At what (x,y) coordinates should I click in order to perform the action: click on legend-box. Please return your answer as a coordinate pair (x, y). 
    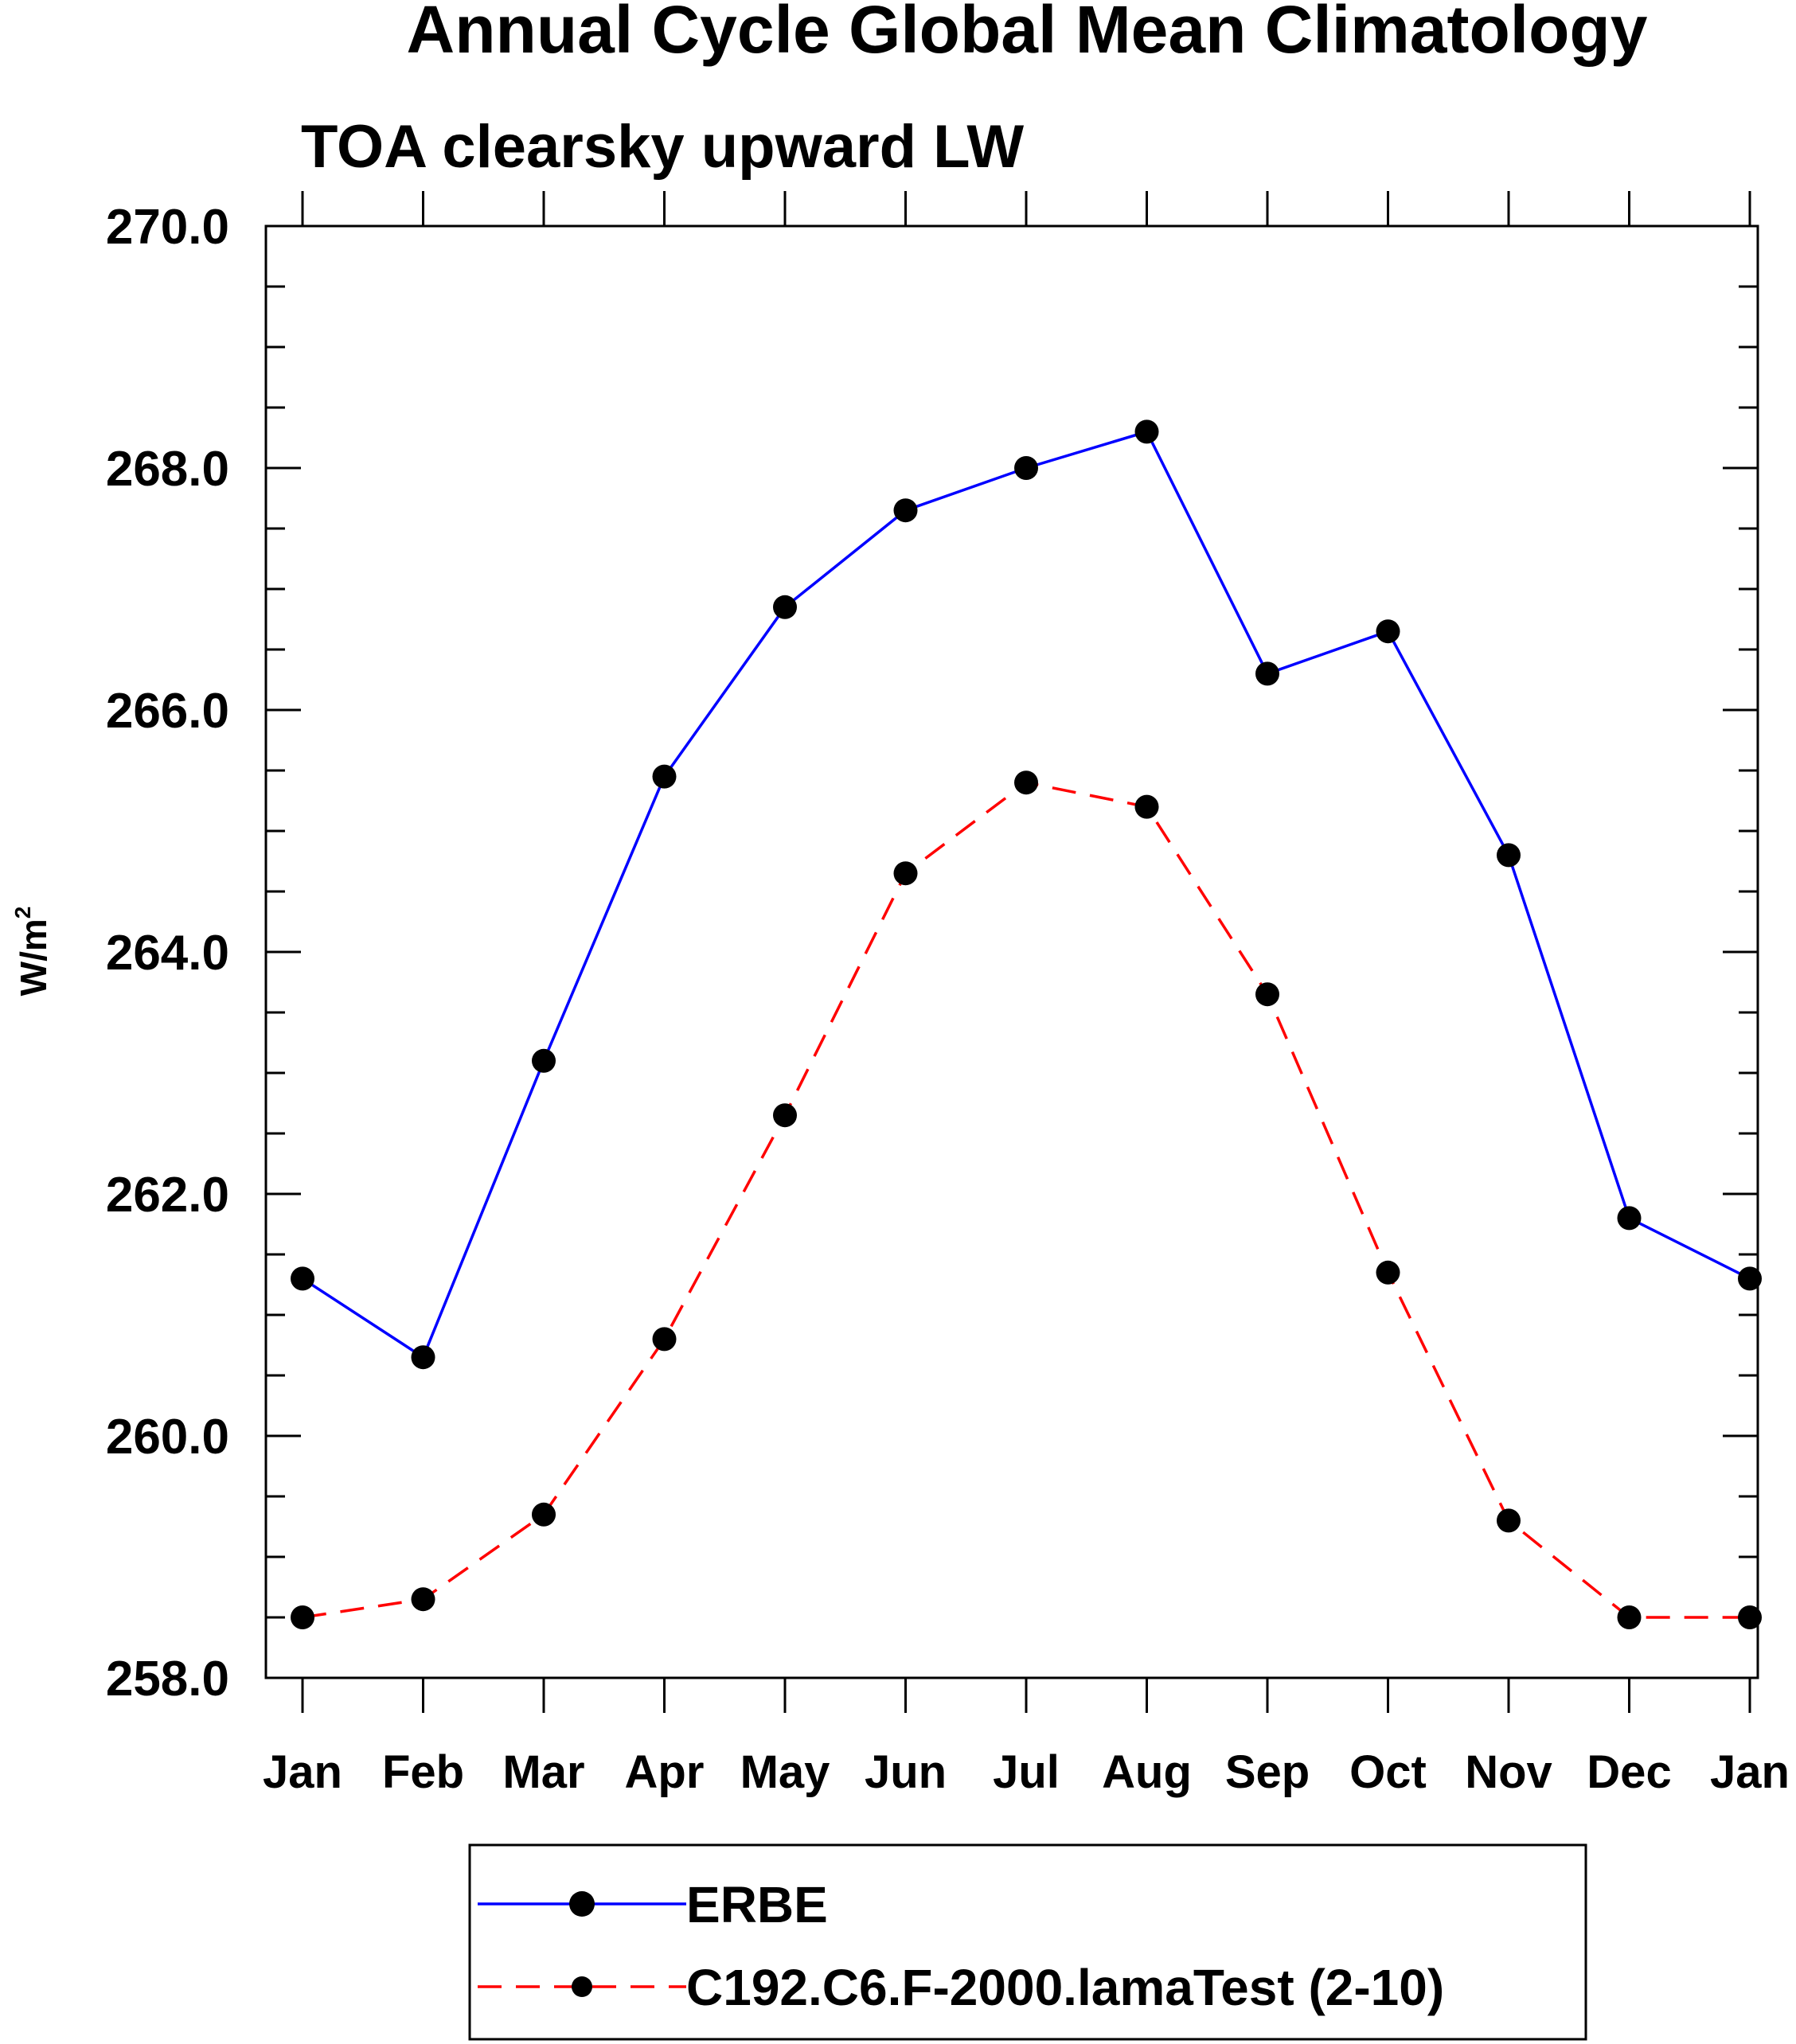
    Looking at the image, I should click on (1027, 1942).